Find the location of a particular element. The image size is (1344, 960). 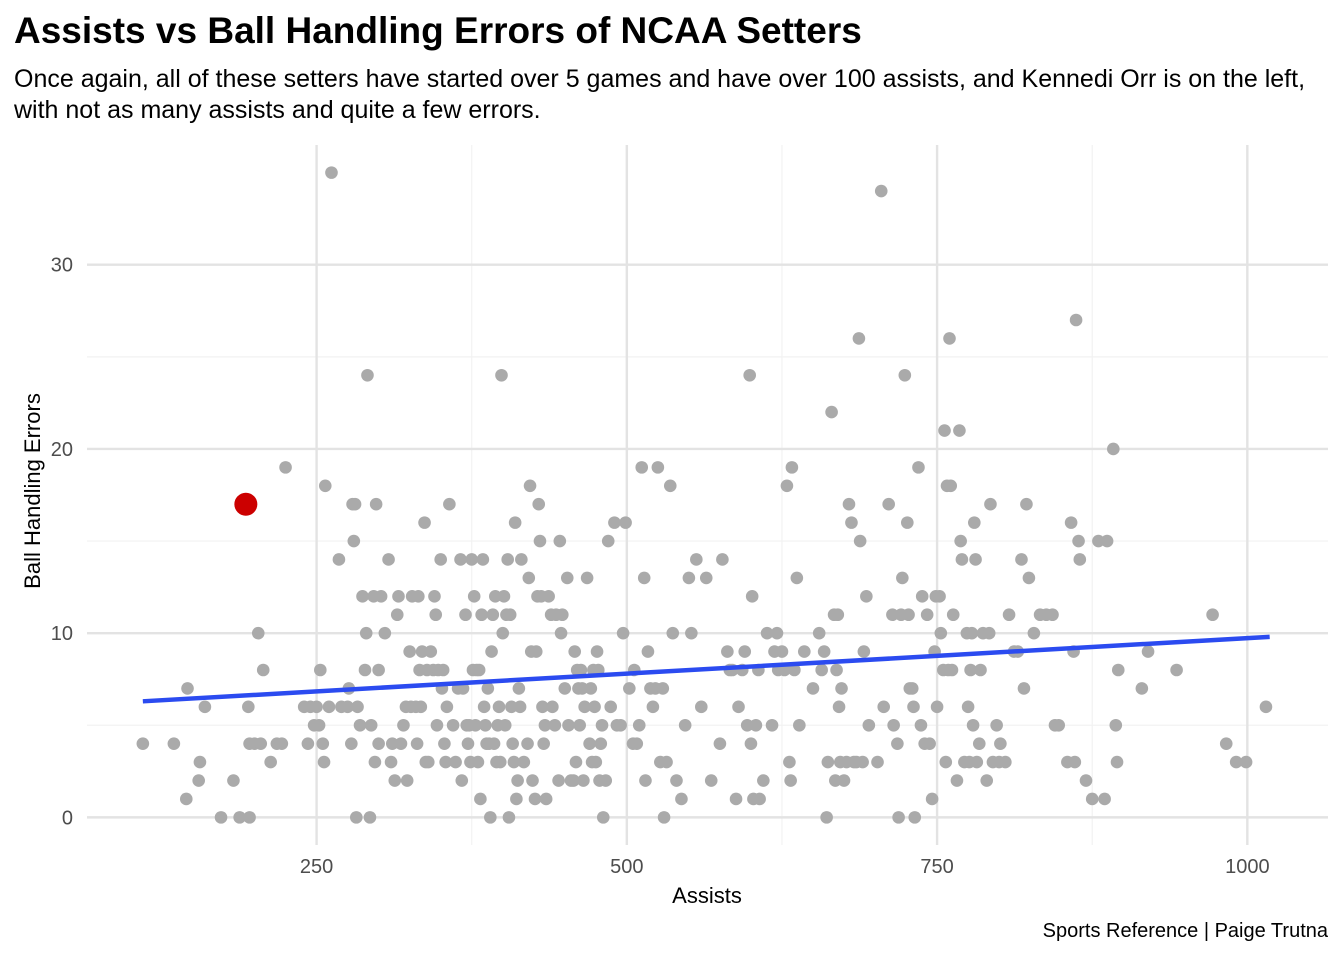

highlight-layer is located at coordinates (246, 504).